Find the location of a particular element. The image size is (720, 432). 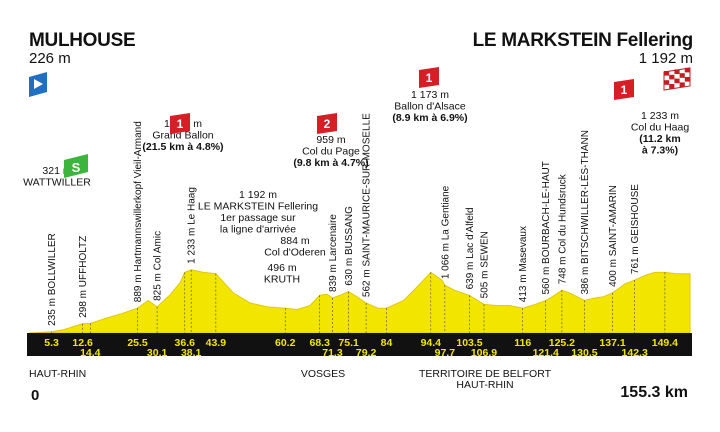

annotation-line: 884 m is located at coordinates (294, 241).